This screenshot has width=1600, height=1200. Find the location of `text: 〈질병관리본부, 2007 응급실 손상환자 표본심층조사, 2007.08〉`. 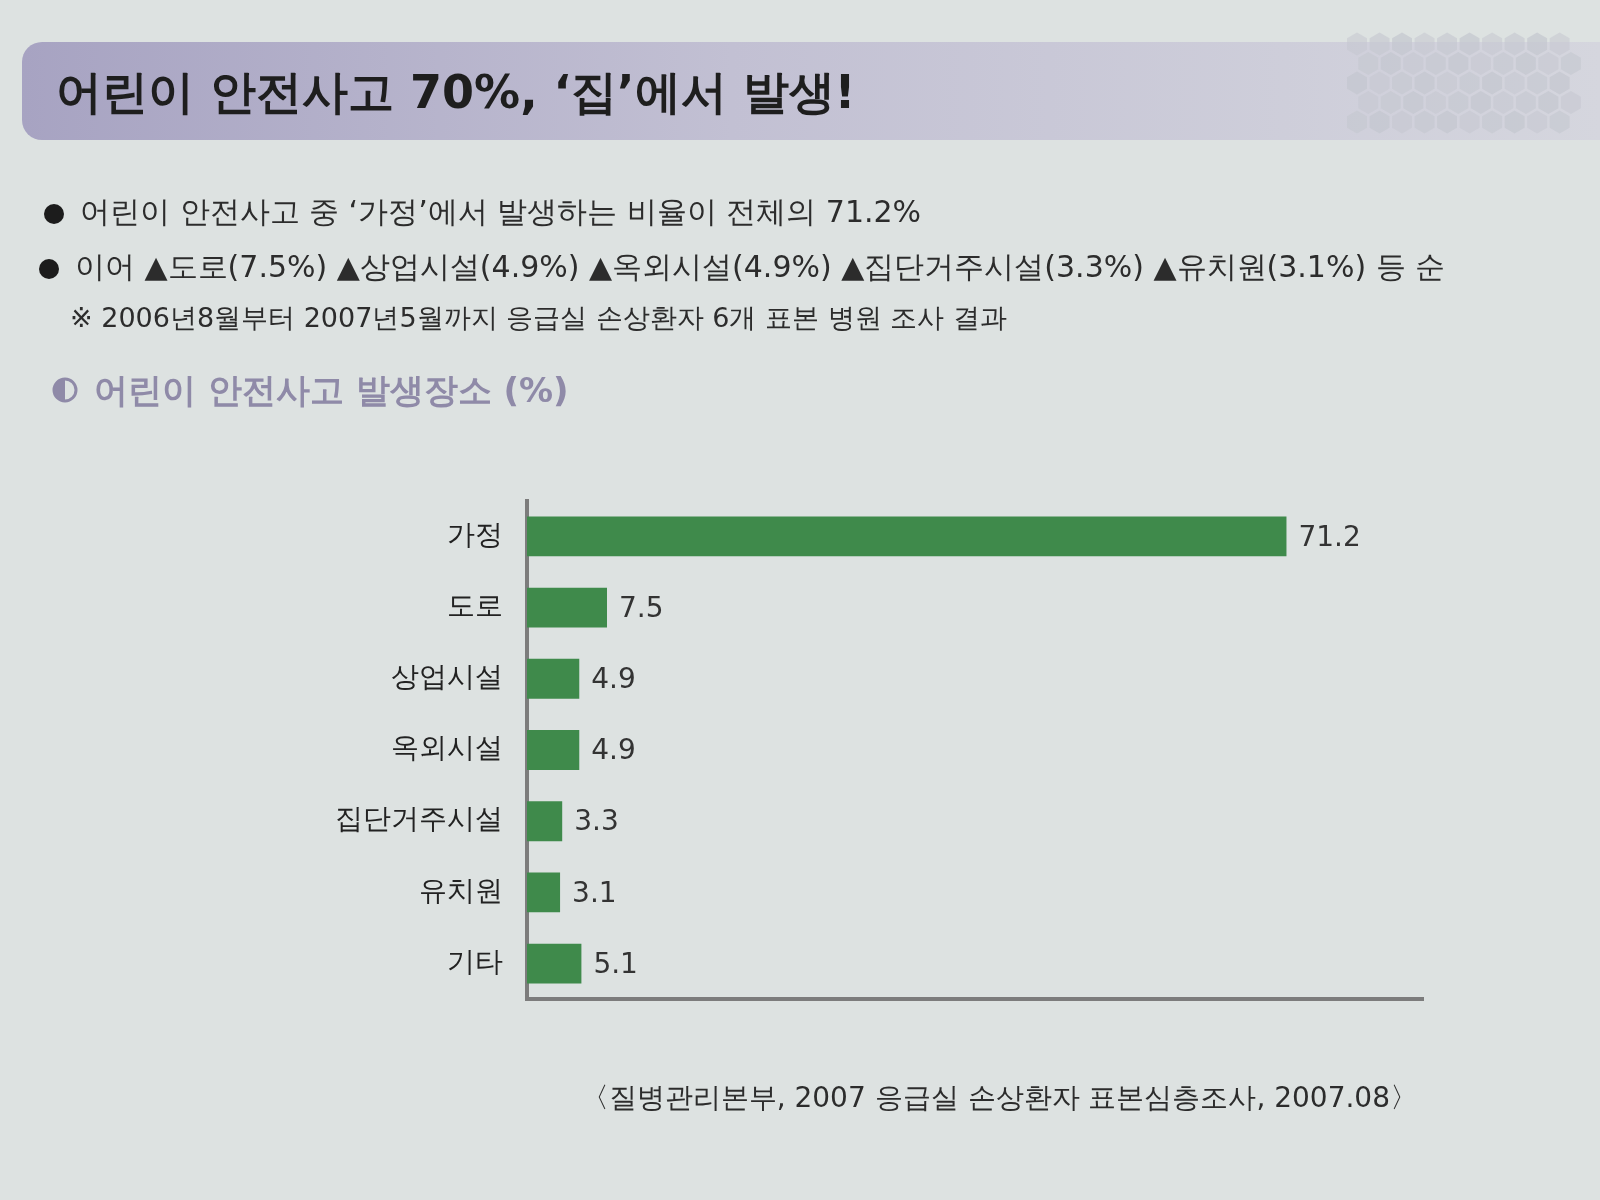

text: 〈질병관리본부, 2007 응급실 손상환자 표본심층조사, 2007.08〉 is located at coordinates (999, 1098).